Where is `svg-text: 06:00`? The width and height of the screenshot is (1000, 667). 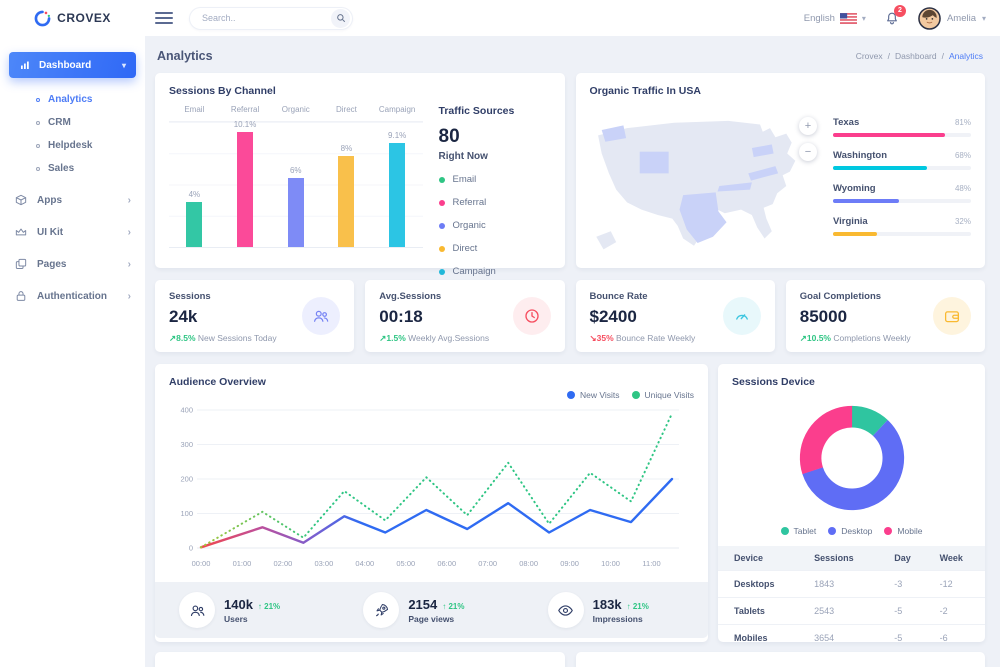
svg-text: 06:00 is located at coordinates (446, 563).